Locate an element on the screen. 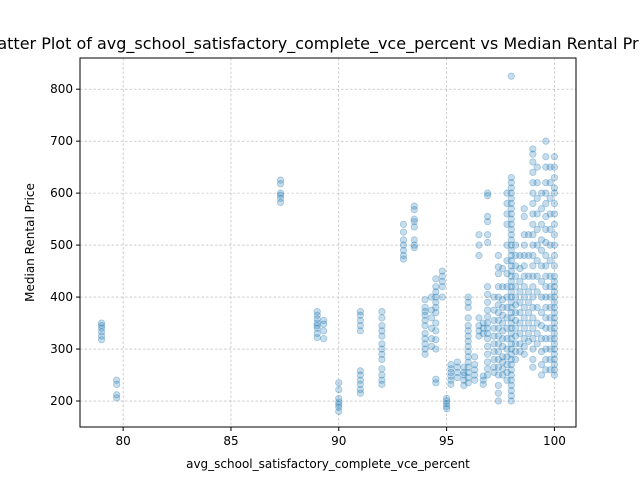 This screenshot has width=640, height=480. x-tick-label: 85 is located at coordinates (230, 441).